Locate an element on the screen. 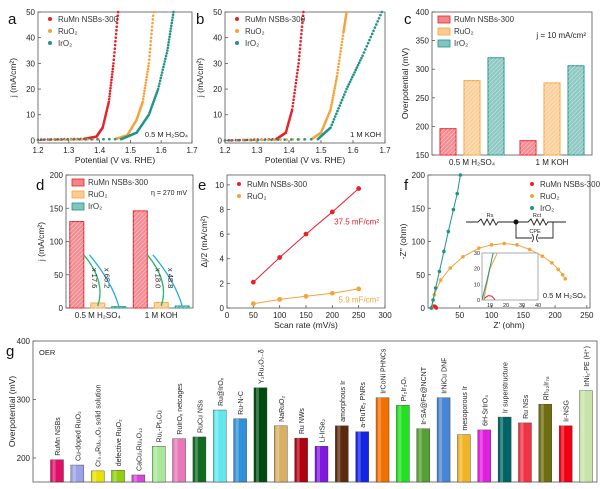  y-tick-label: 100 is located at coordinates (419, 242).